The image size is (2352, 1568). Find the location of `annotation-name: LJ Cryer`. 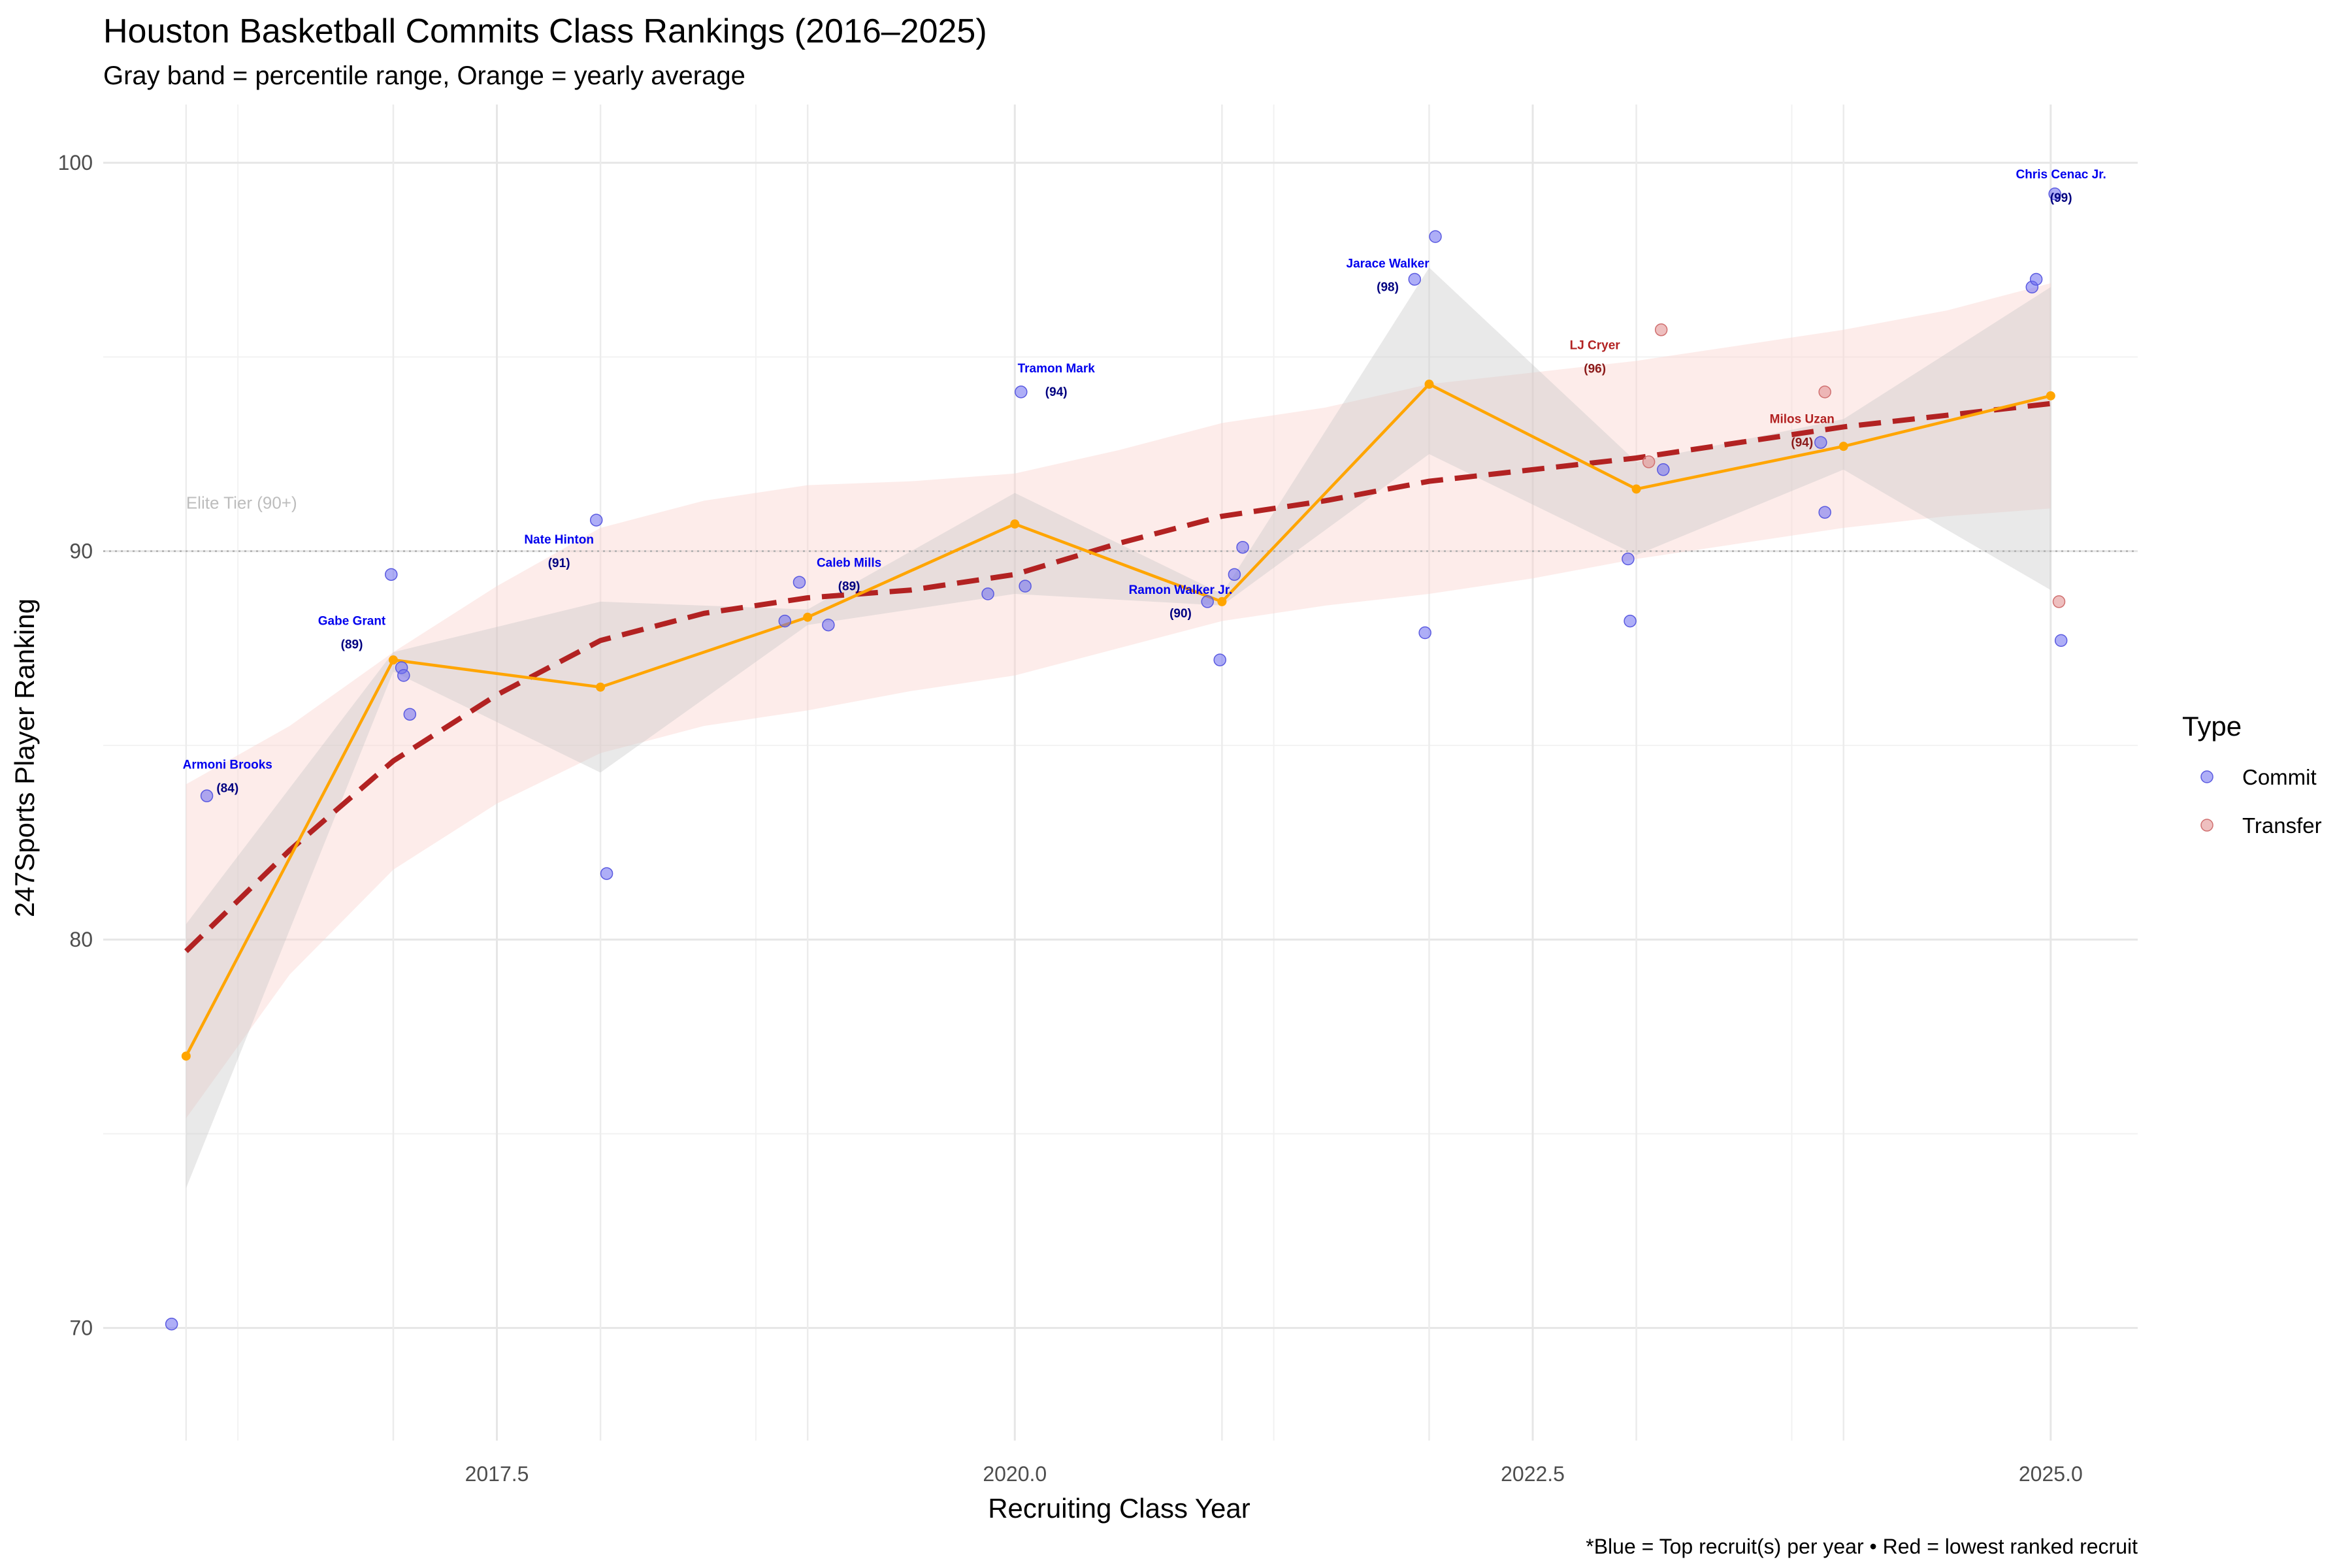

annotation-name: LJ Cryer is located at coordinates (1595, 346).